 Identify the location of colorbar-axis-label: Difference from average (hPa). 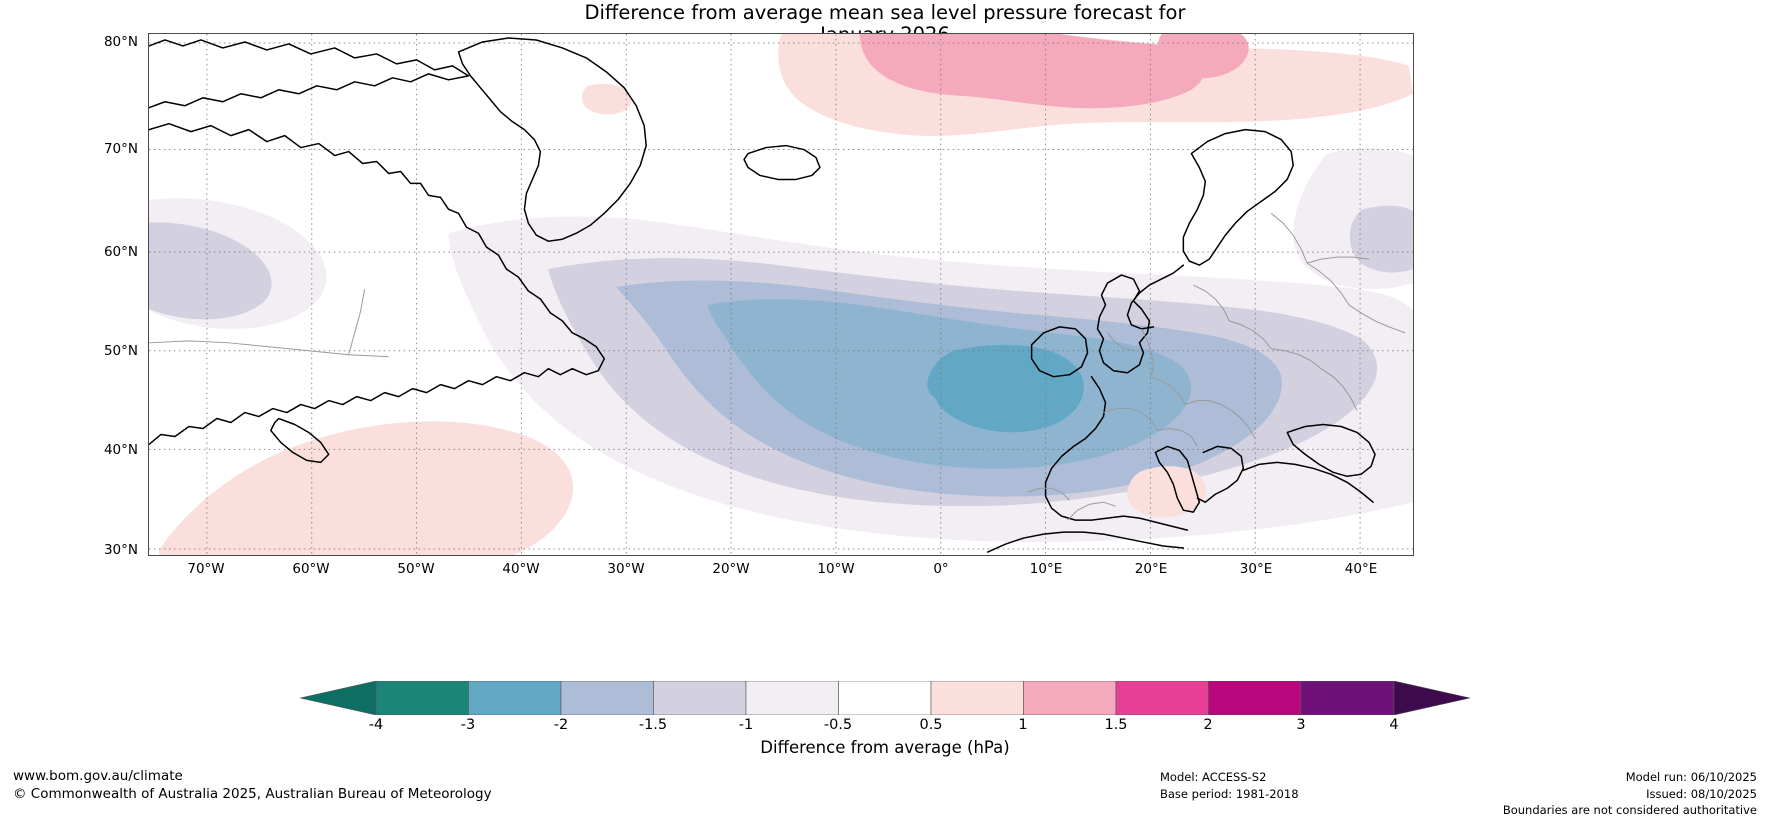
(885, 747).